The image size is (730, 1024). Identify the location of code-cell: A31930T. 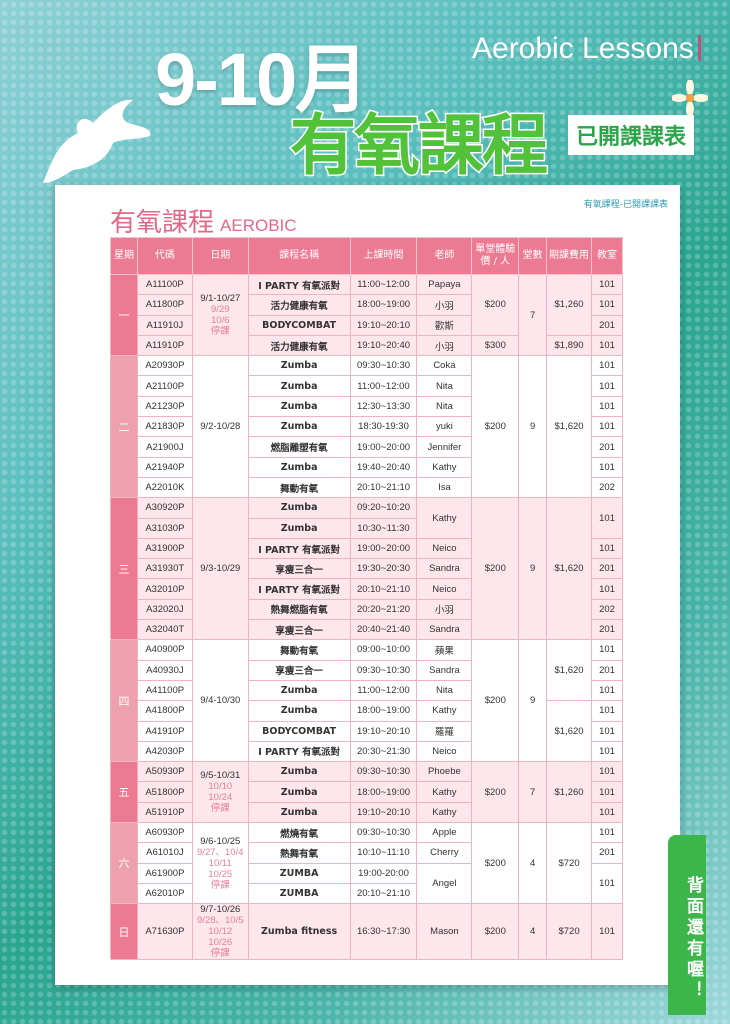
(164, 569).